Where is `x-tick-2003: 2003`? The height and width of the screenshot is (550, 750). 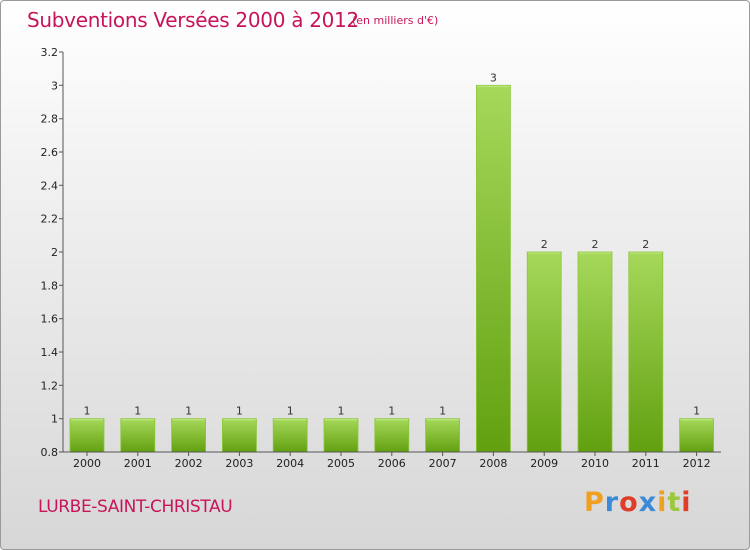
x-tick-2003: 2003 is located at coordinates (239, 463).